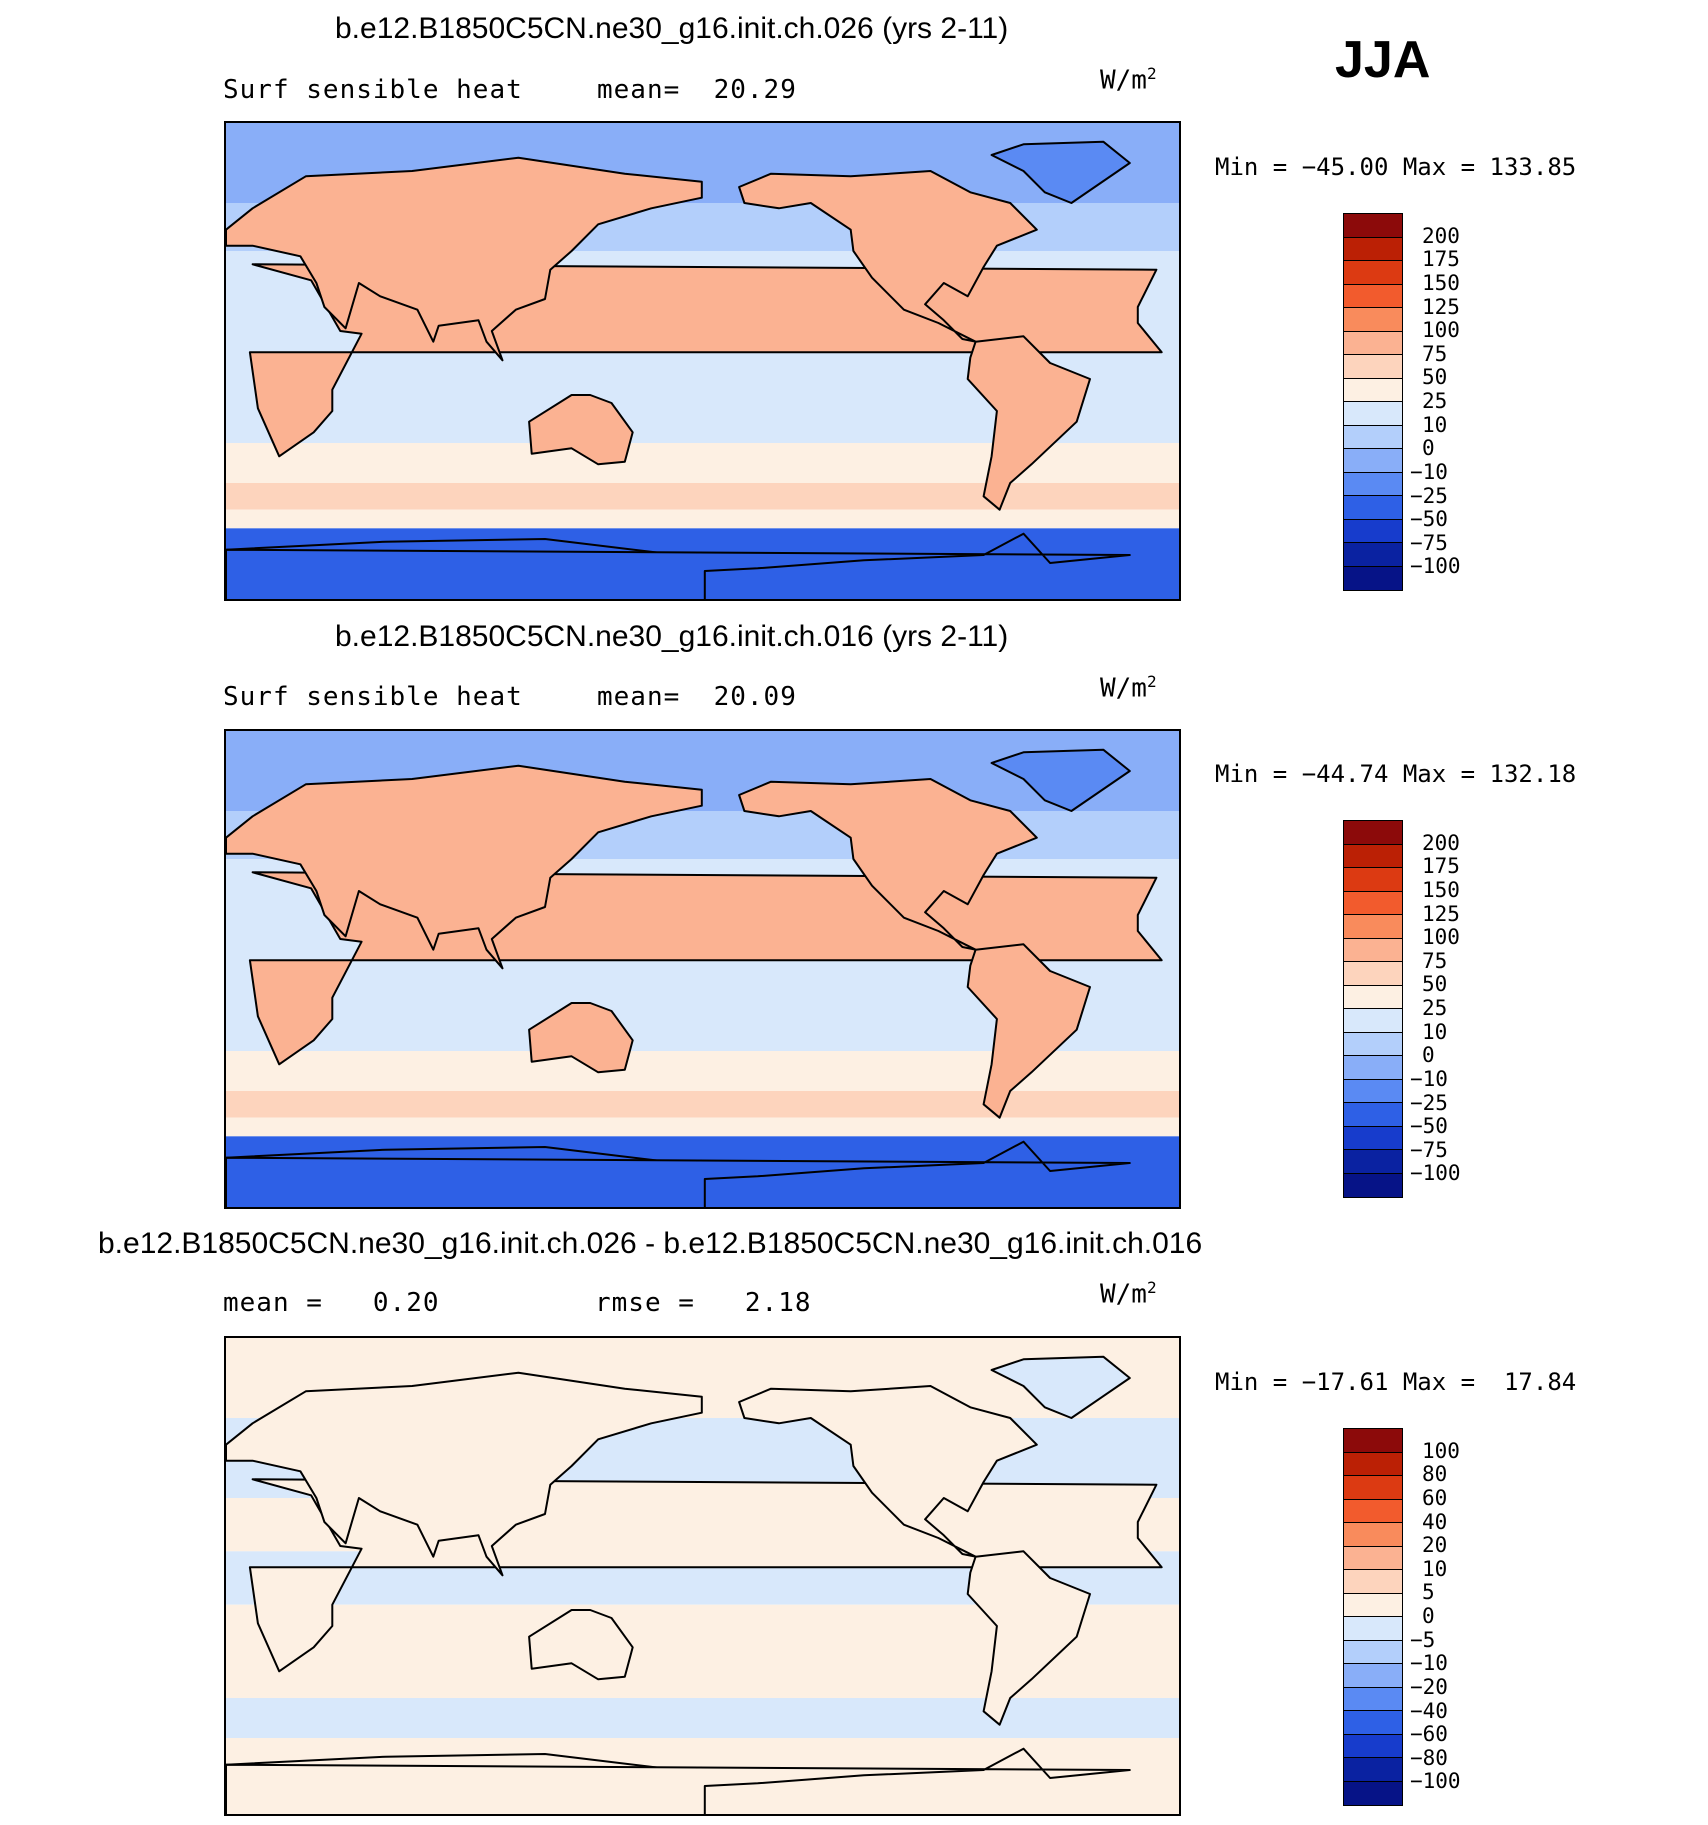  Describe the element at coordinates (1435, 377) in the screenshot. I see `colorbar-tick-label: 50` at that location.